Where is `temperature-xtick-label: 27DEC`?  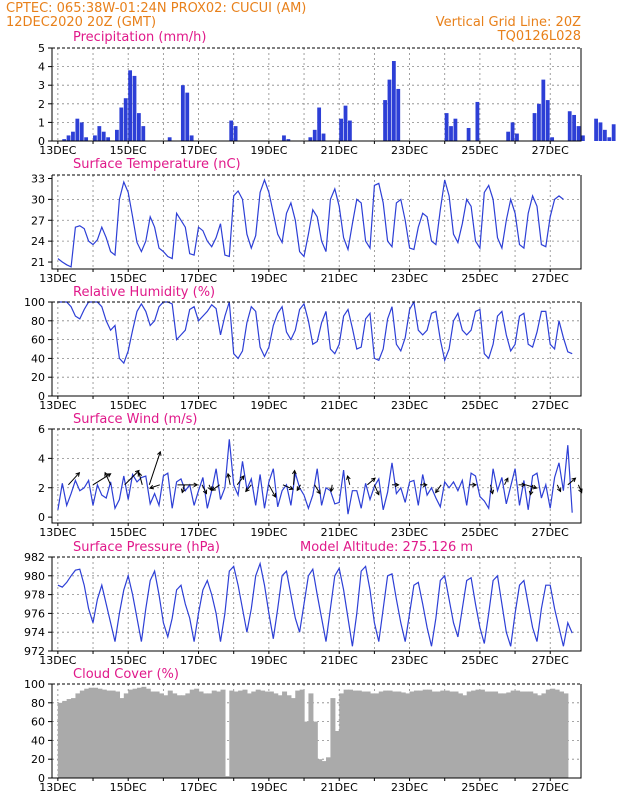 temperature-xtick-label: 27DEC is located at coordinates (550, 278).